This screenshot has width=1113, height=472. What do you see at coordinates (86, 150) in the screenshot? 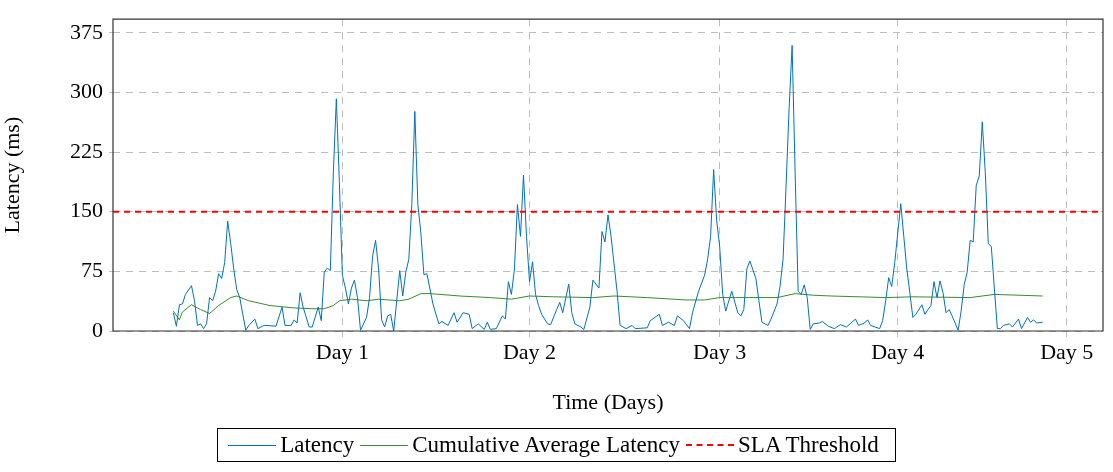
I see `y-tick-label: 225` at bounding box center [86, 150].